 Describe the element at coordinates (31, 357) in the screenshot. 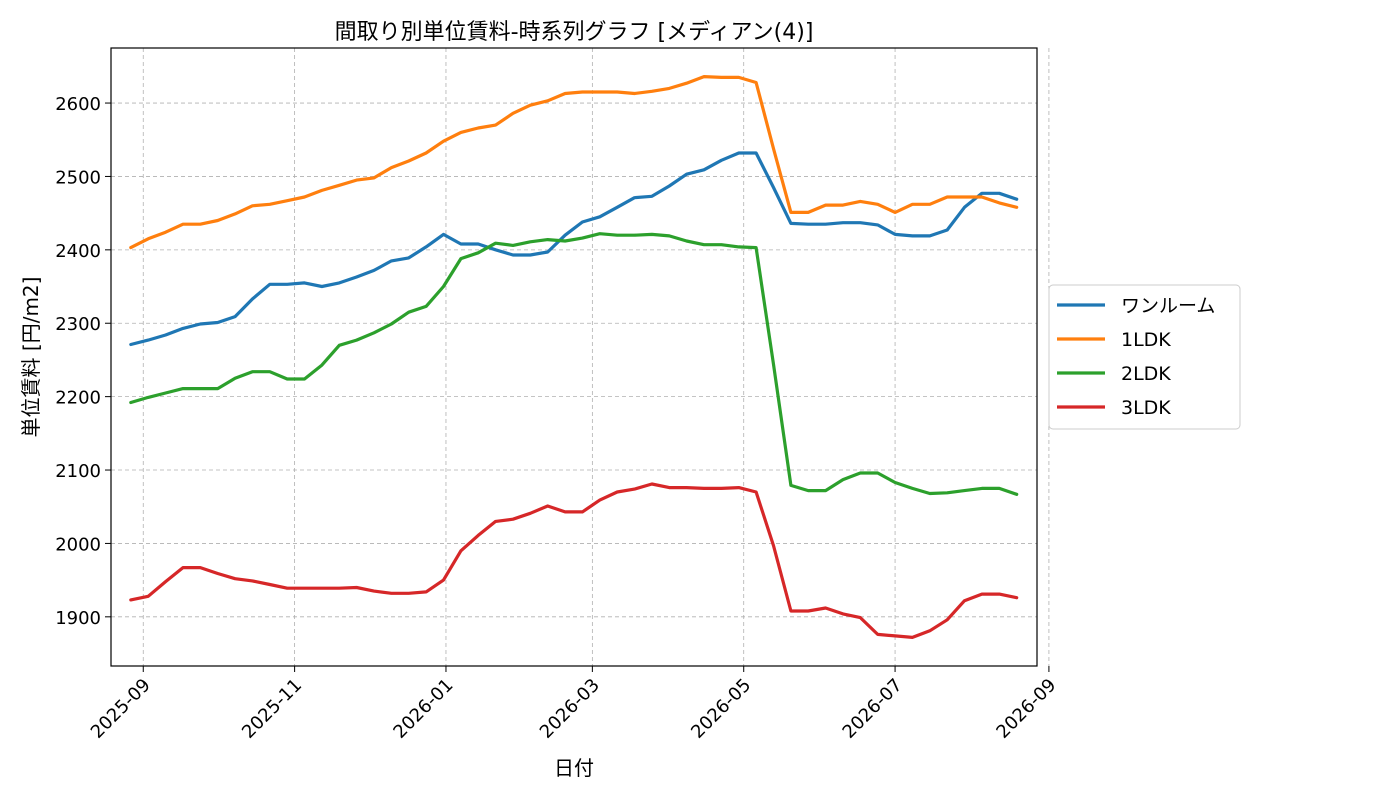

I see `y-axis-label: 単位賃料 [円/m2]` at that location.